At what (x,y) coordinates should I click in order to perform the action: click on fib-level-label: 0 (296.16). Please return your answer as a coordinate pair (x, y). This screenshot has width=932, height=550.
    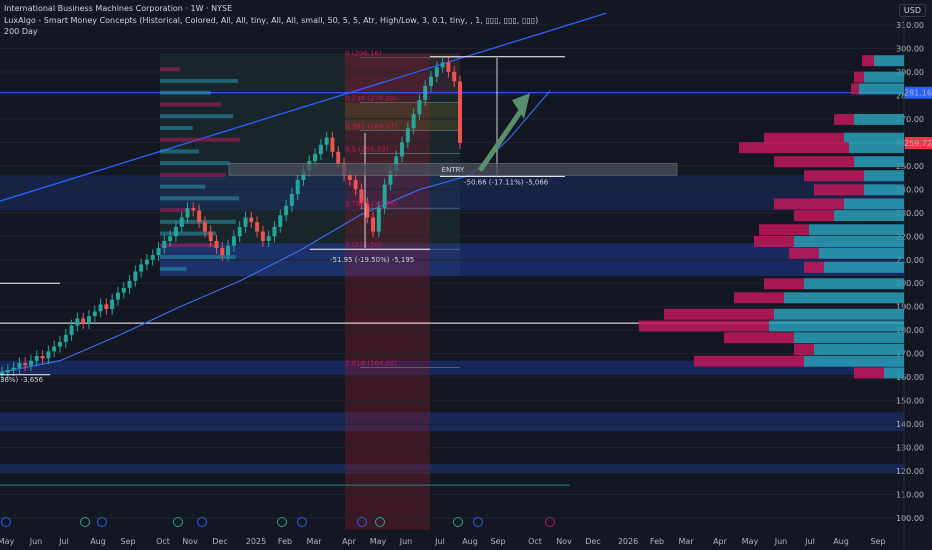
    Looking at the image, I should click on (363, 53).